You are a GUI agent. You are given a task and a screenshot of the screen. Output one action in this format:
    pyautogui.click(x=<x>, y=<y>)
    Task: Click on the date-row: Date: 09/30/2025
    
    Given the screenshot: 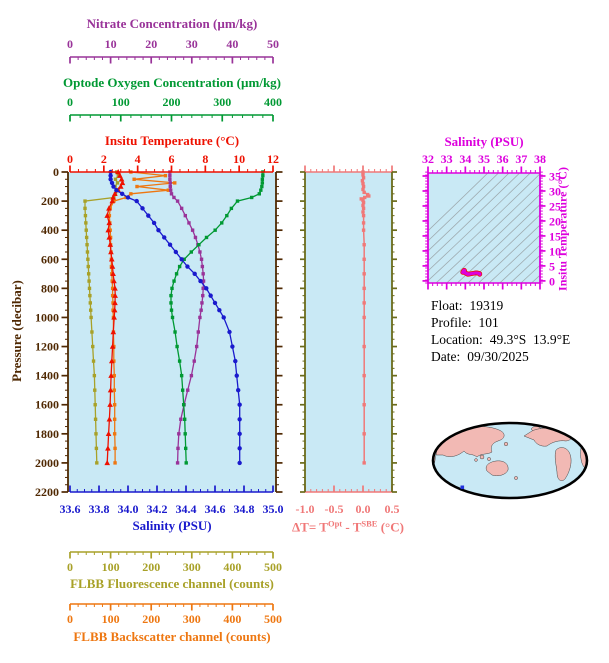 What is the action you would take?
    pyautogui.click(x=500, y=356)
    